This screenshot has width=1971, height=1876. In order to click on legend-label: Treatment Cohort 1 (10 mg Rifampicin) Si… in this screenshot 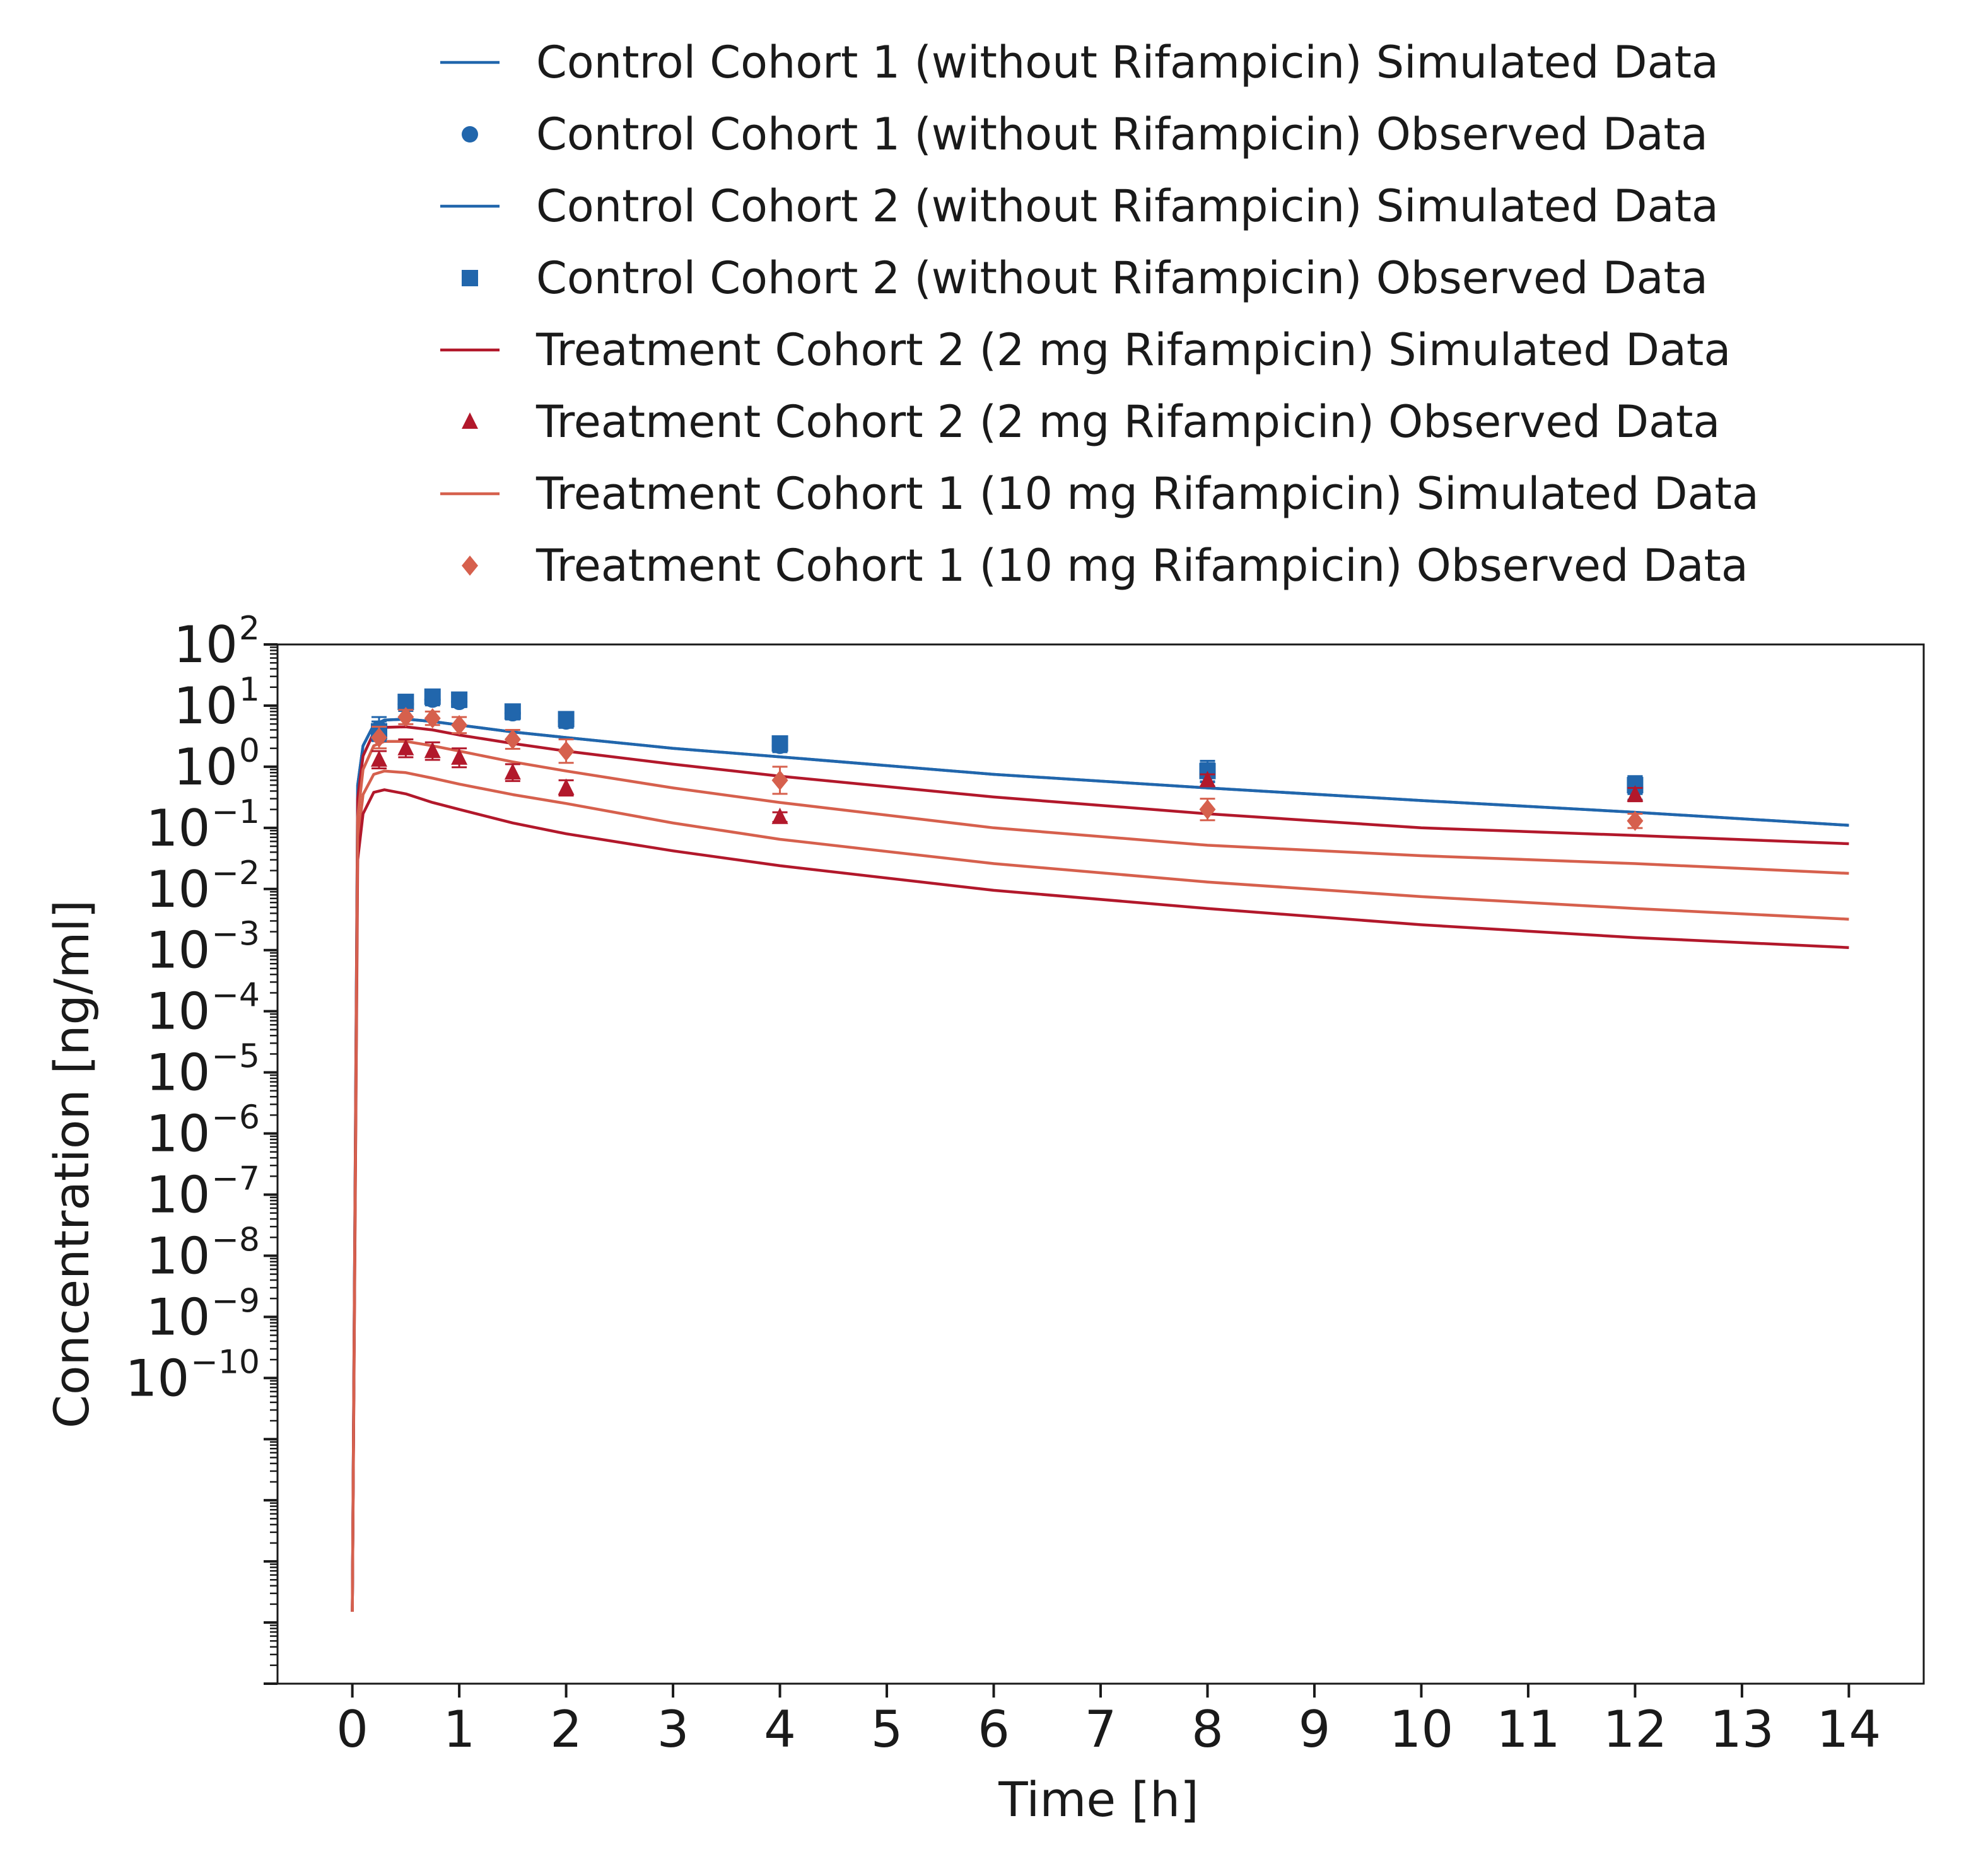, I will do `click(1147, 494)`.